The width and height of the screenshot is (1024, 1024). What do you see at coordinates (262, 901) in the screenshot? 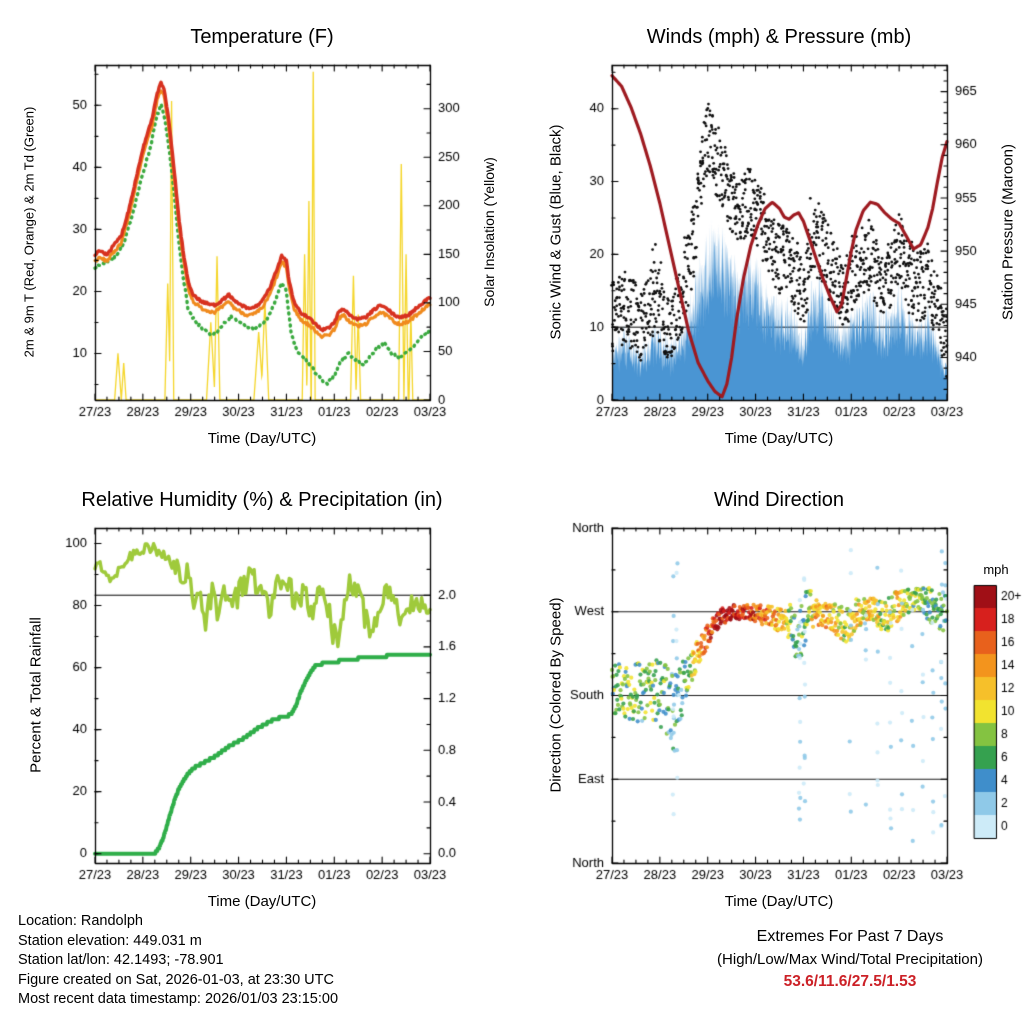
I see `humidity-x-axis-label: Time (Day/UTC)` at bounding box center [262, 901].